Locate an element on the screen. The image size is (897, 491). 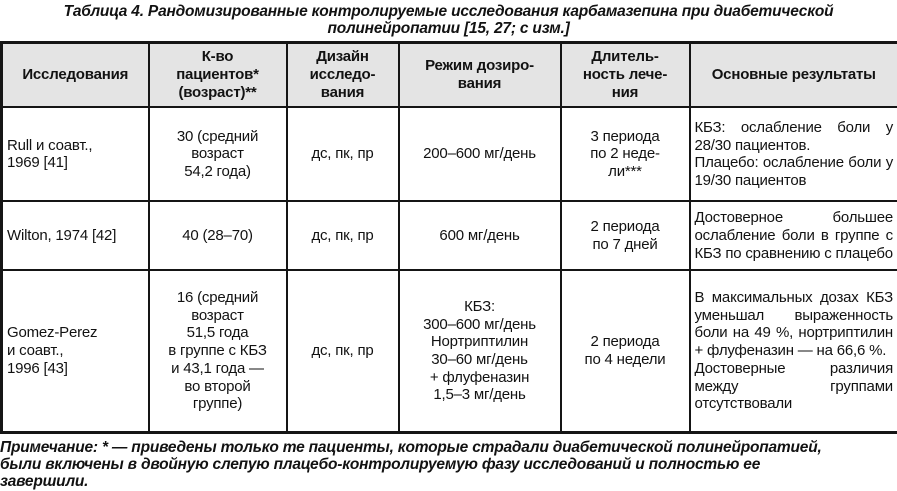
cell-study: Rull и соавт., 1969 [41] is located at coordinates (75, 154).